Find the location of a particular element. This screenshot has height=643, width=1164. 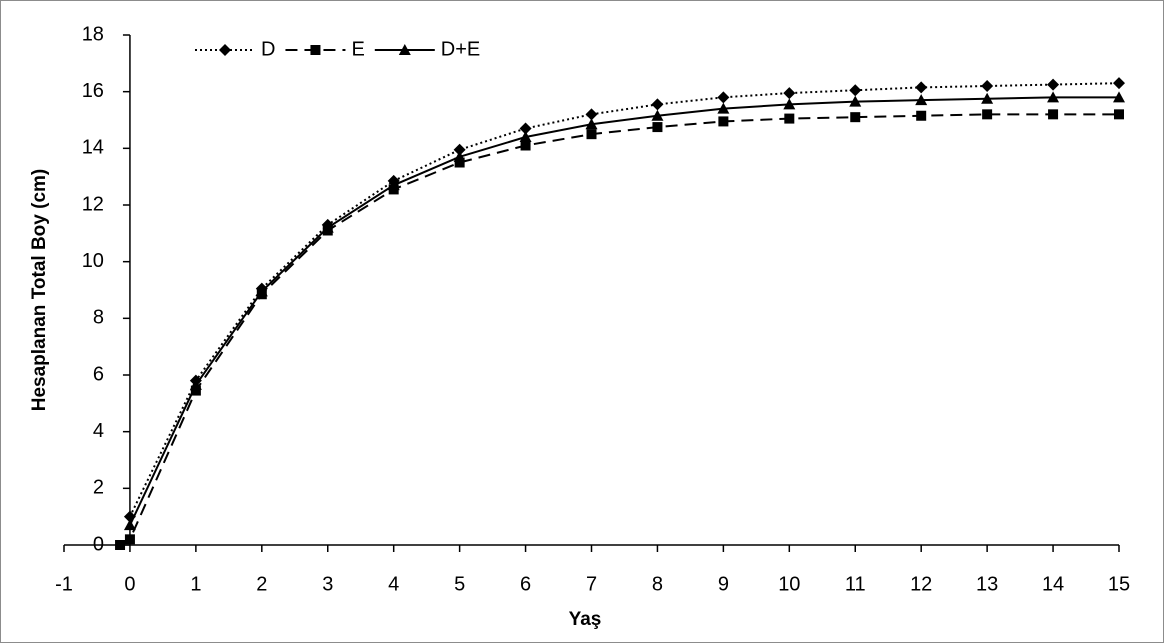

x-tick-label: 5 is located at coordinates (459, 584).